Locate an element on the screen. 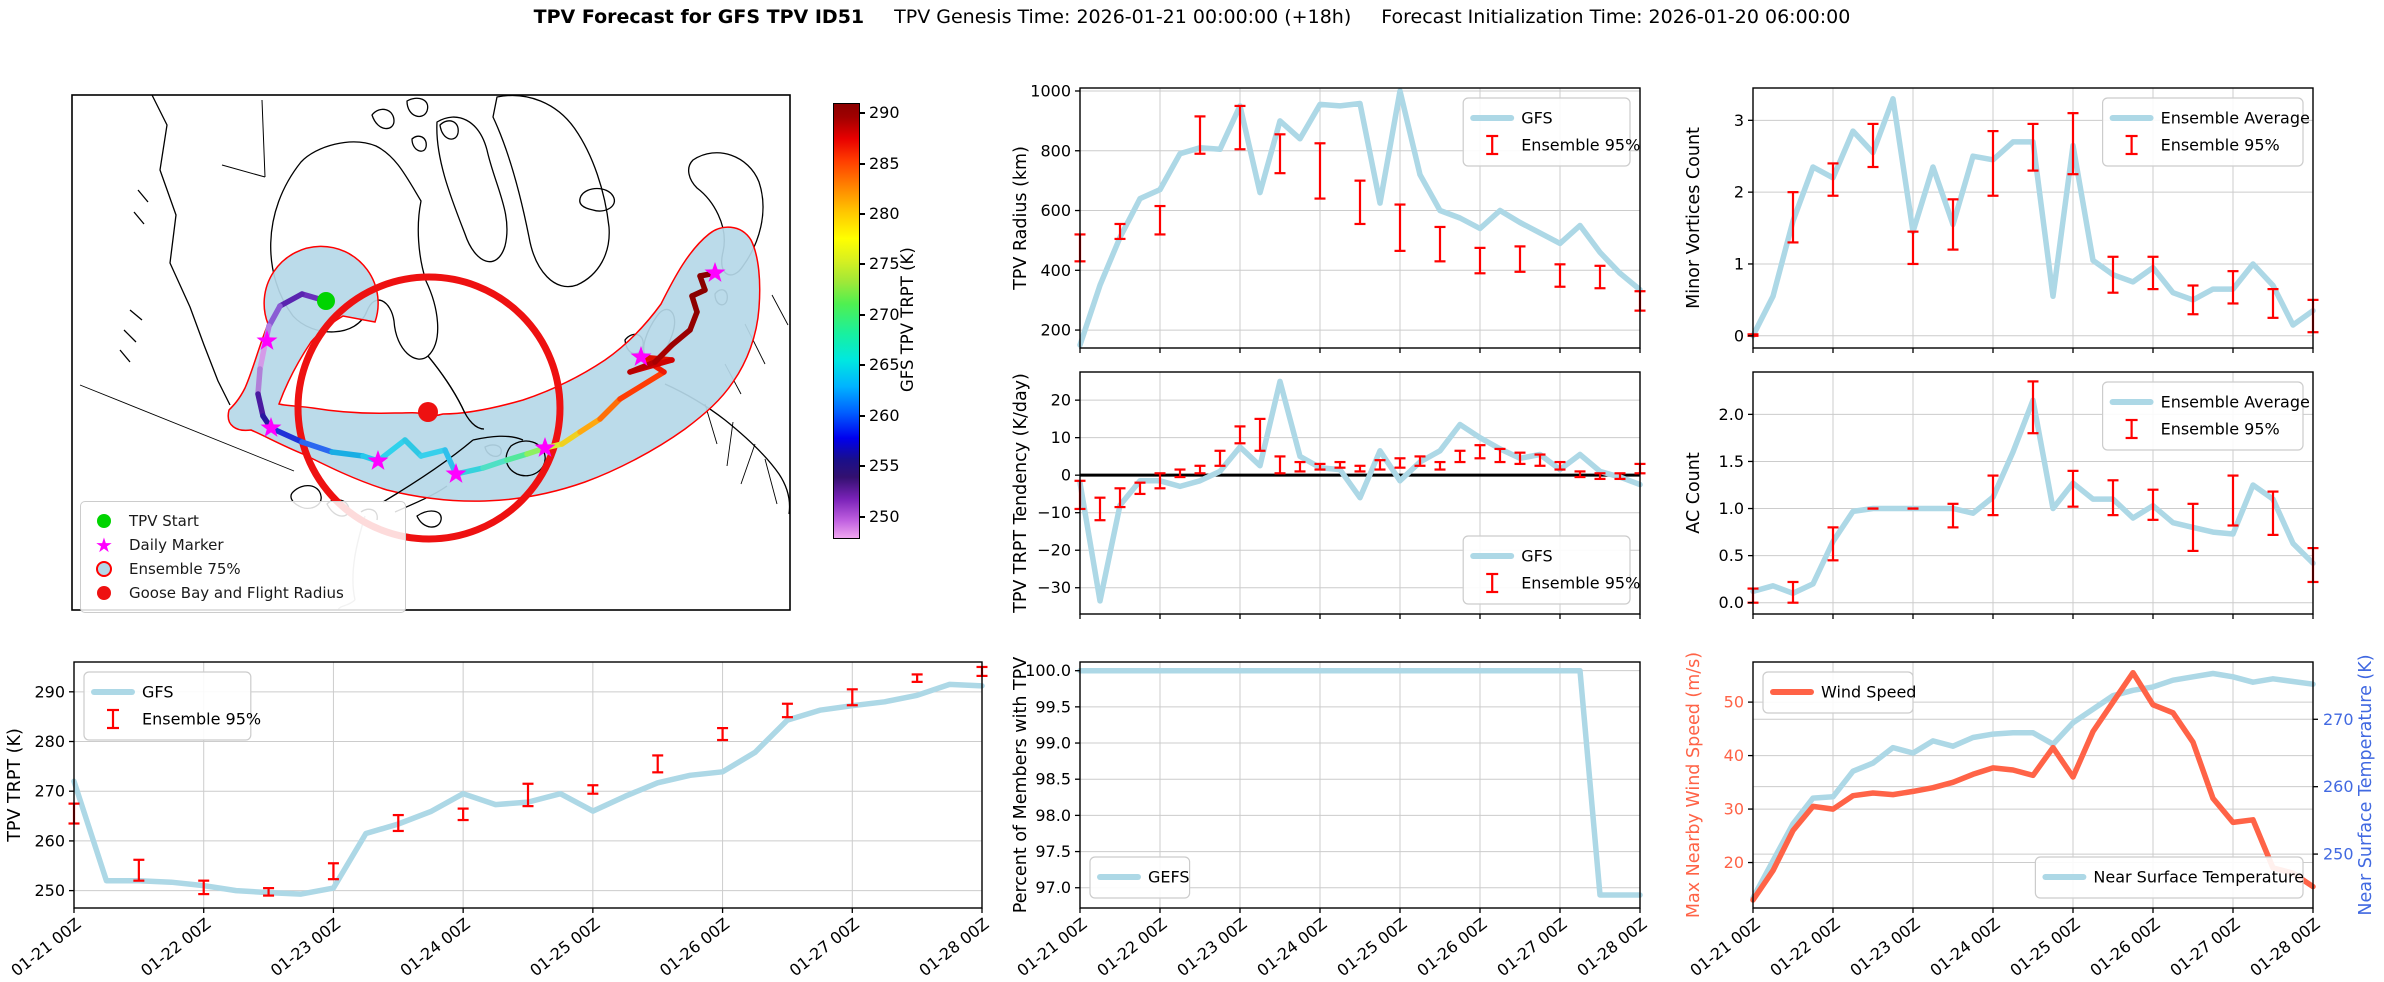 This screenshot has height=982, width=2384. svg-text: 0.5 is located at coordinates (1731, 555).